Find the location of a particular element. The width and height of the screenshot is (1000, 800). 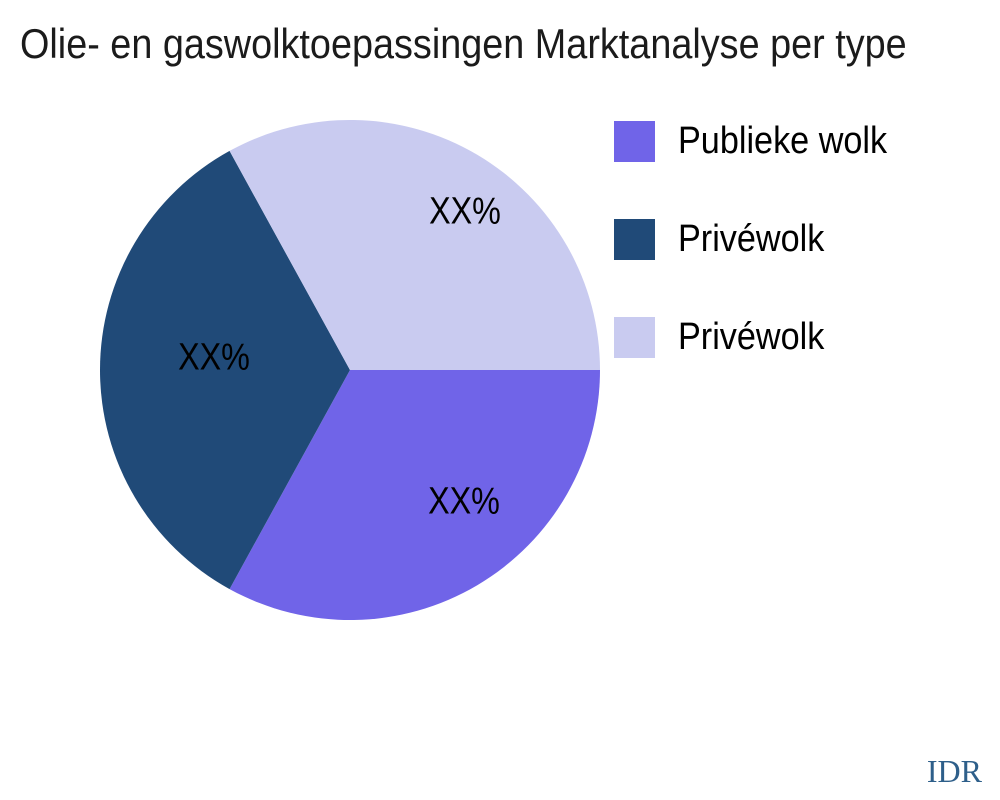

legend: Publieke wolk Privéwolk Privéwolk is located at coordinates (762, 267).